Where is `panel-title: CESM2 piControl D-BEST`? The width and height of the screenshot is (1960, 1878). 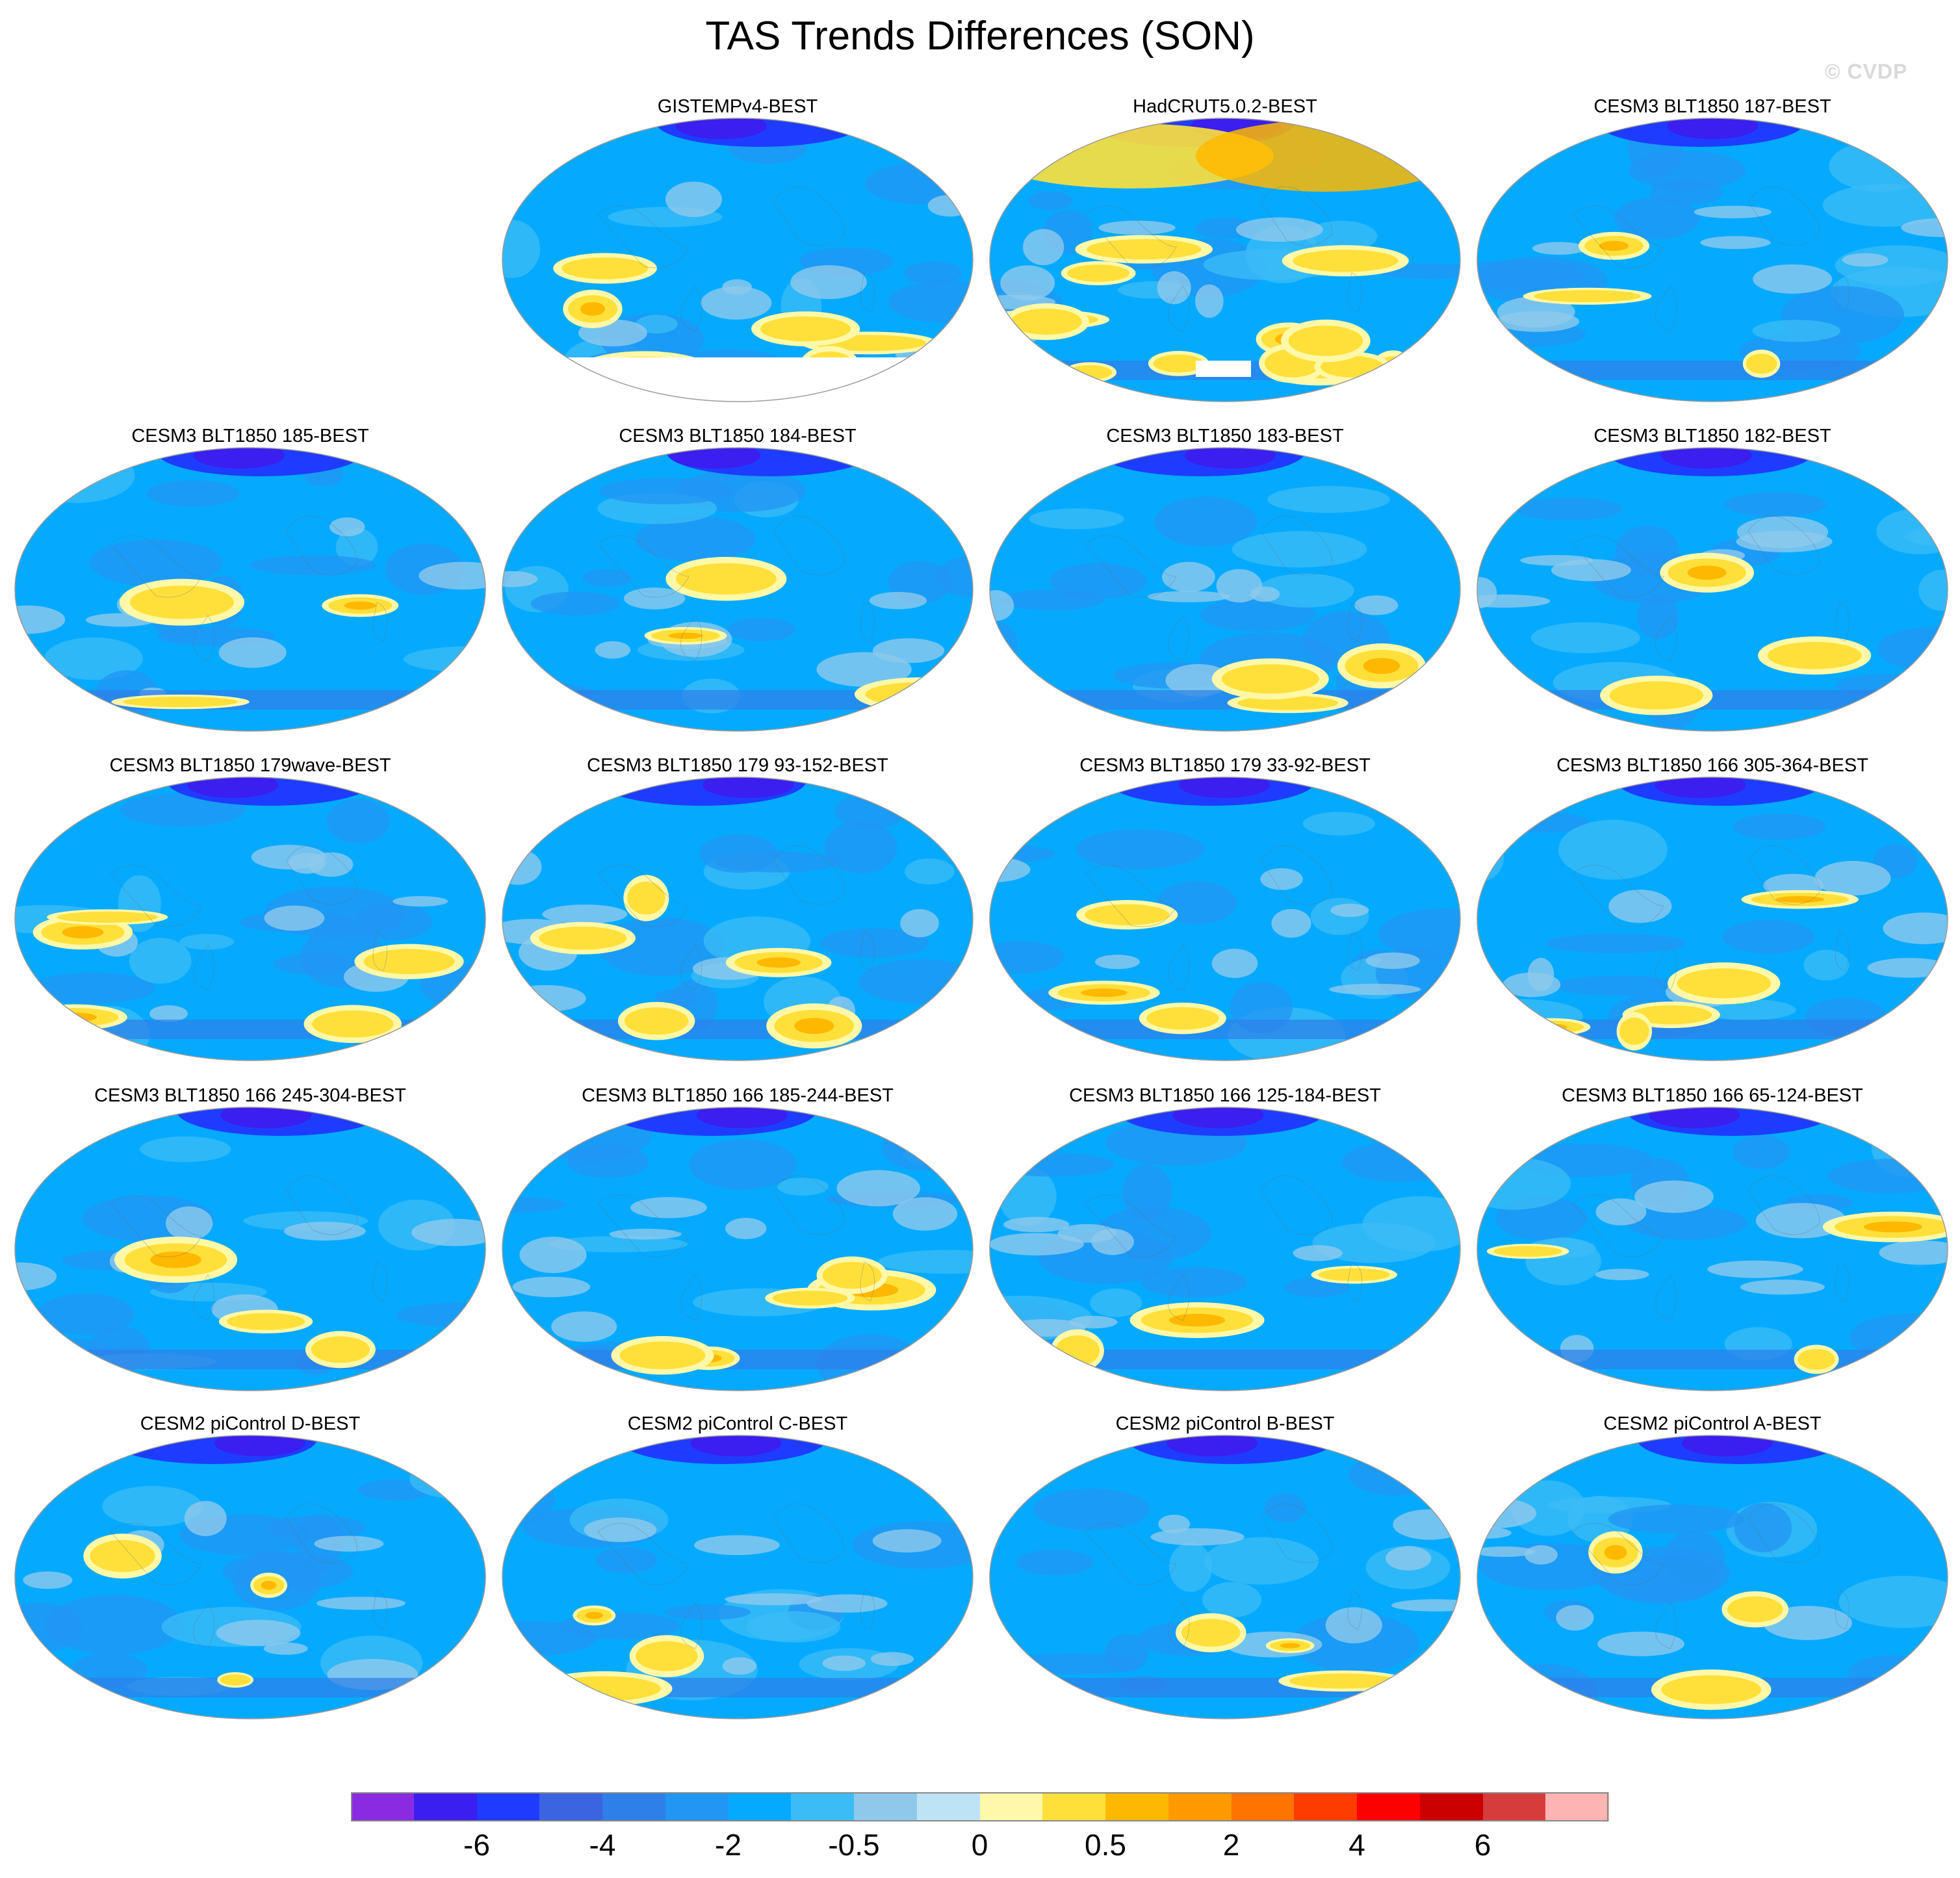 panel-title: CESM2 piControl D-BEST is located at coordinates (251, 1423).